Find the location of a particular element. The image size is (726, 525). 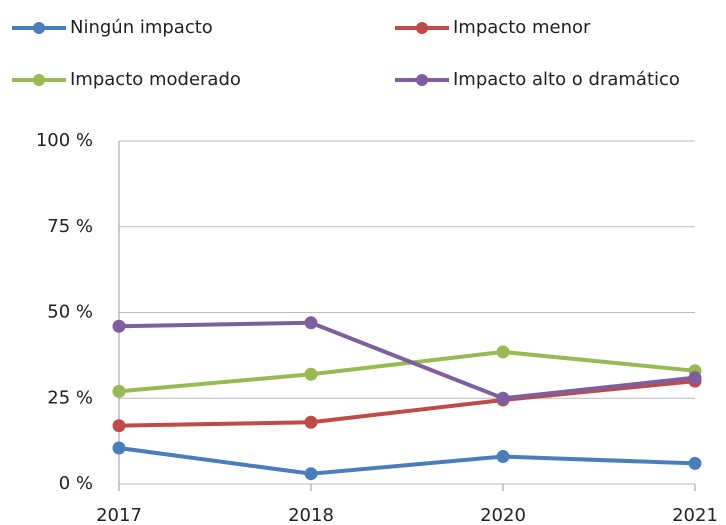

y-tick-label: 100 % is located at coordinates (64, 140).